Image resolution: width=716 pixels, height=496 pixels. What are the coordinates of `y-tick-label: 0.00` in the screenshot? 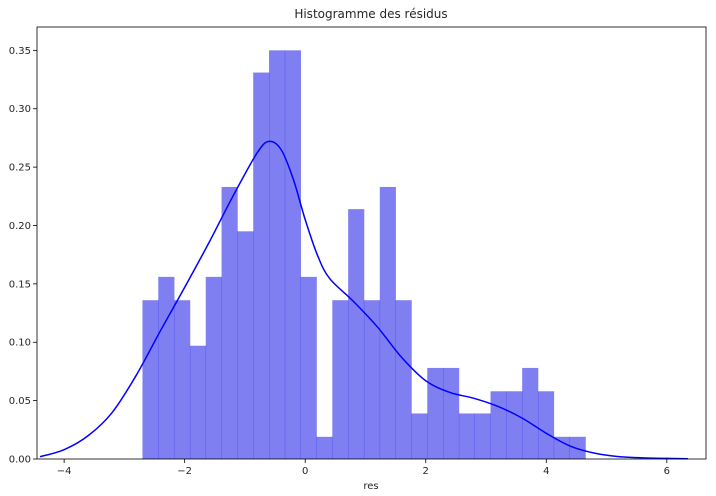 It's located at (20, 460).